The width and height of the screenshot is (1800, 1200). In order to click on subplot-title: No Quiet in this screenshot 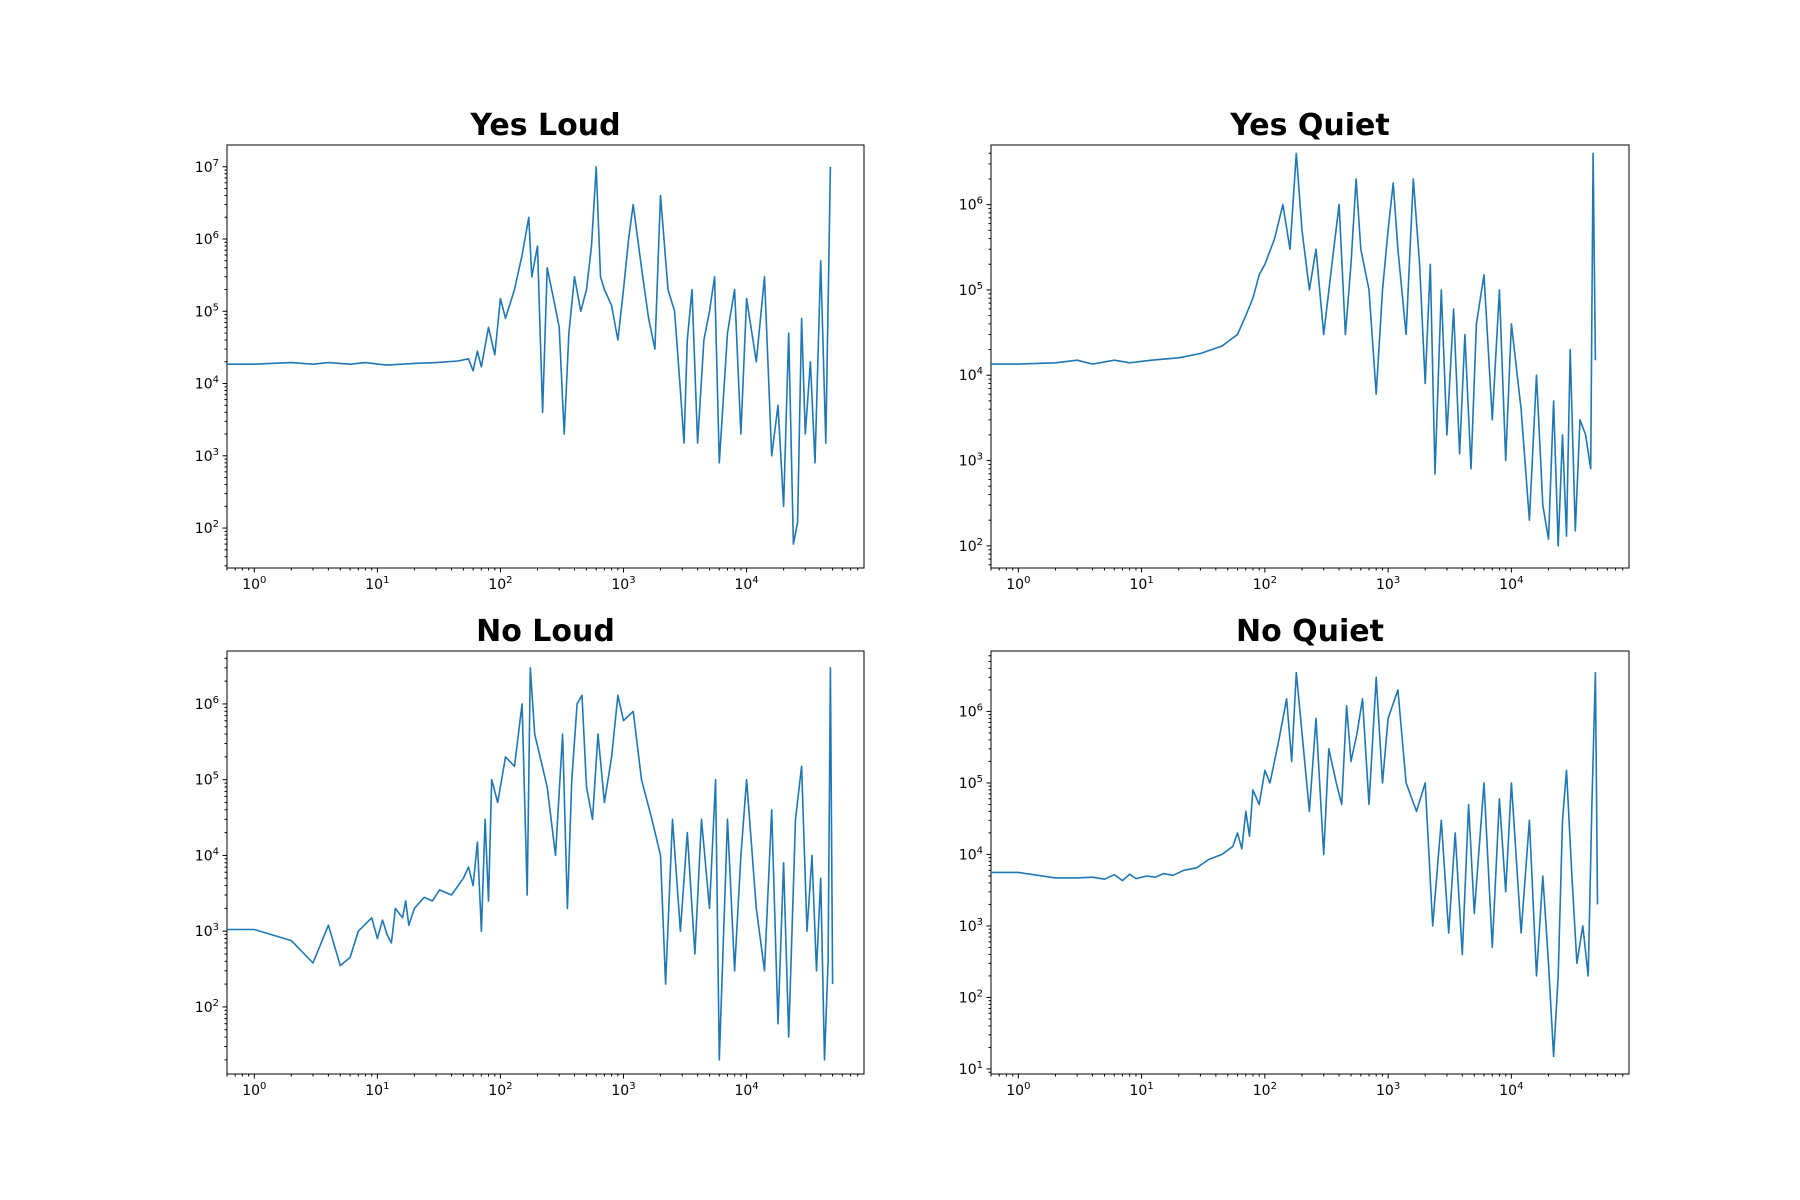, I will do `click(1310, 631)`.